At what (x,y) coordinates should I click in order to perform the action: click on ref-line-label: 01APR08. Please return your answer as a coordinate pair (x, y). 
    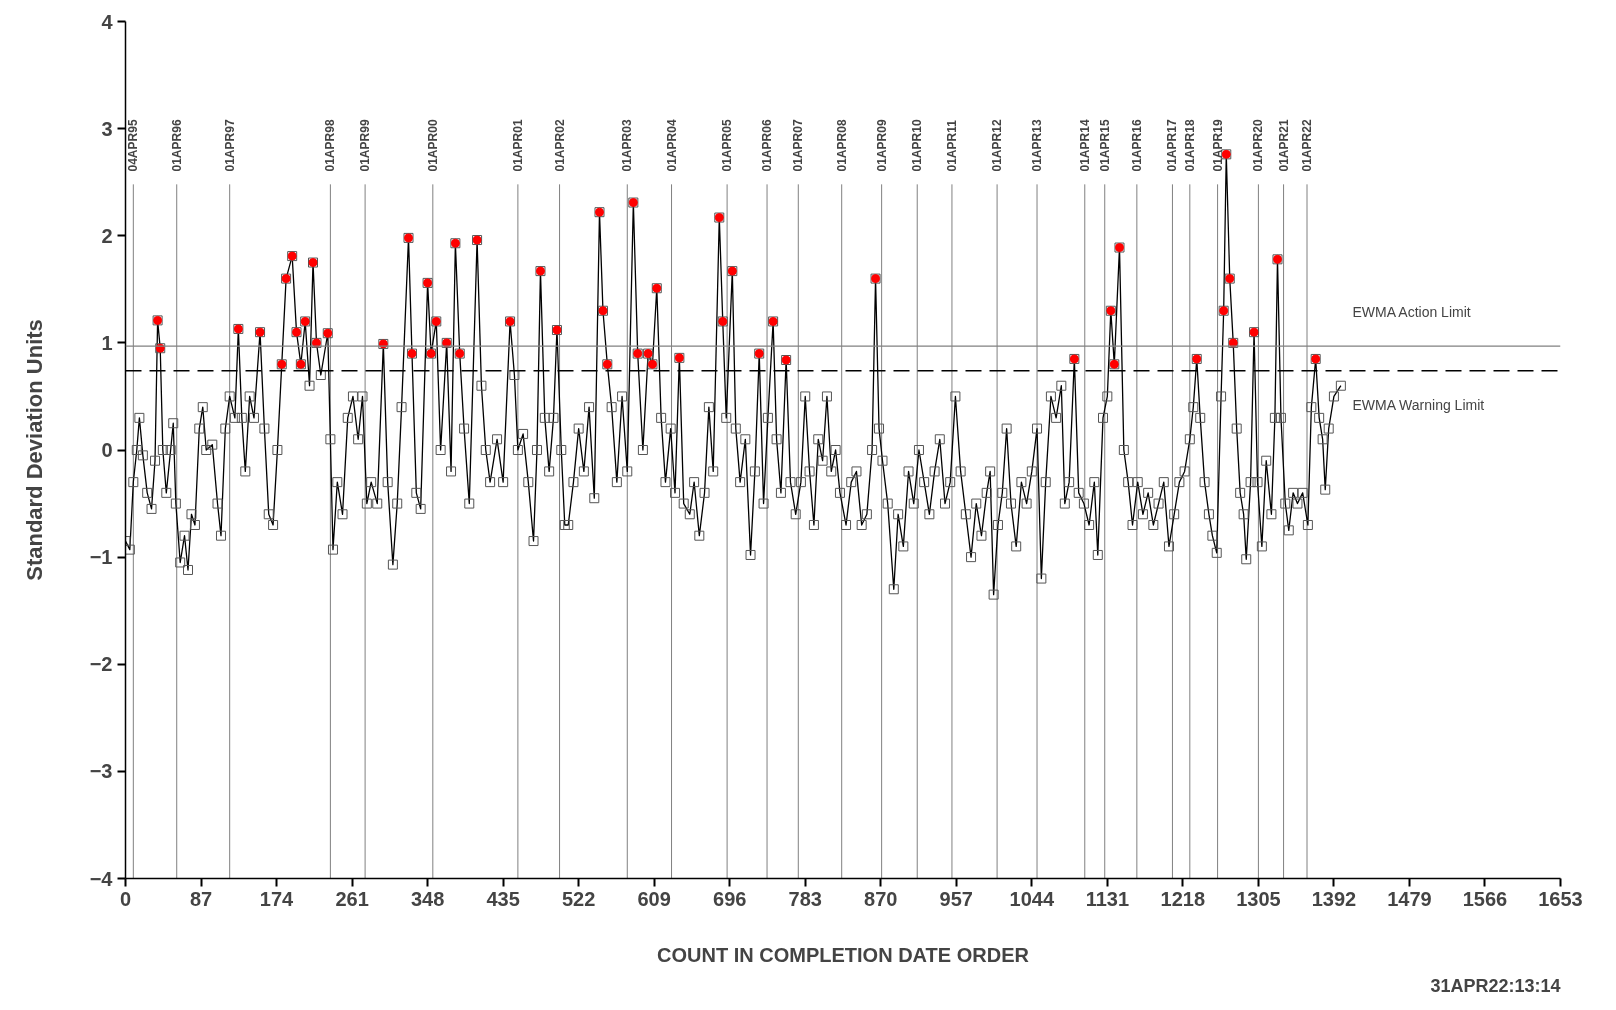
    Looking at the image, I should click on (841, 145).